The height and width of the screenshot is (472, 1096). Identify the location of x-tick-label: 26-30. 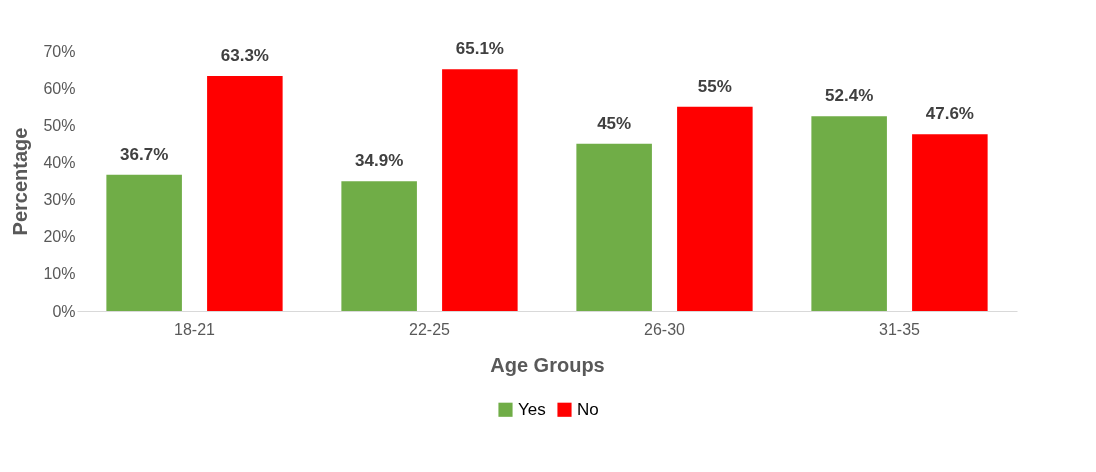
(665, 329).